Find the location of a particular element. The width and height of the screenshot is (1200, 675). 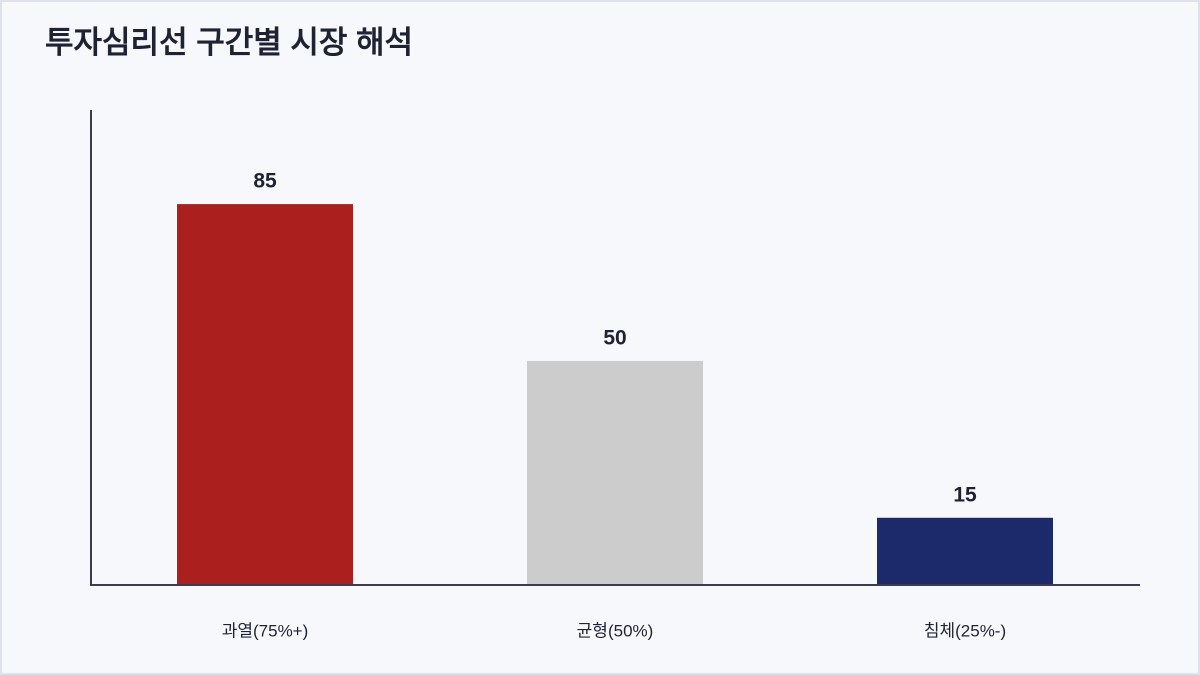

x-tick-label: 균형(50%) is located at coordinates (615, 630).